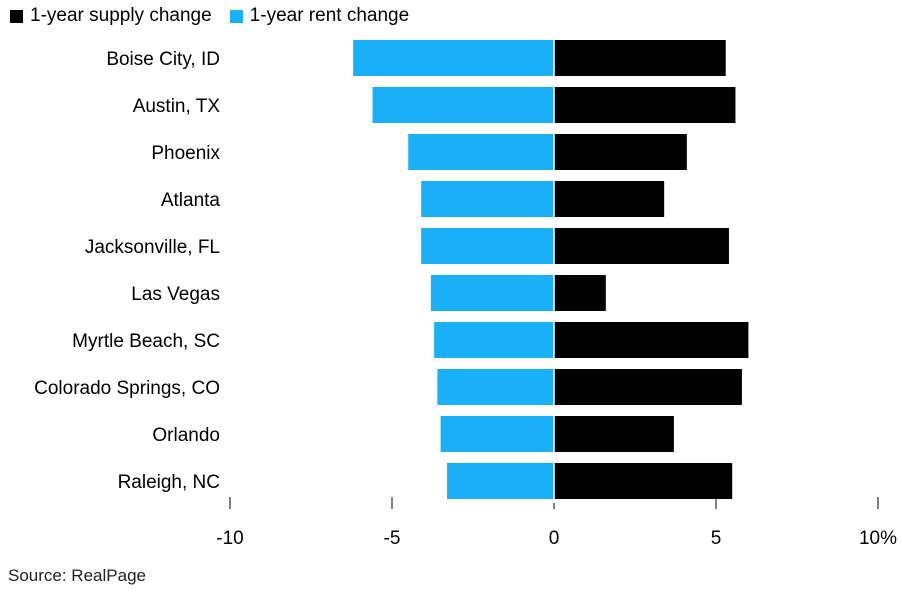 This screenshot has width=902, height=594. I want to click on category-label: Phoenix, so click(185, 153).